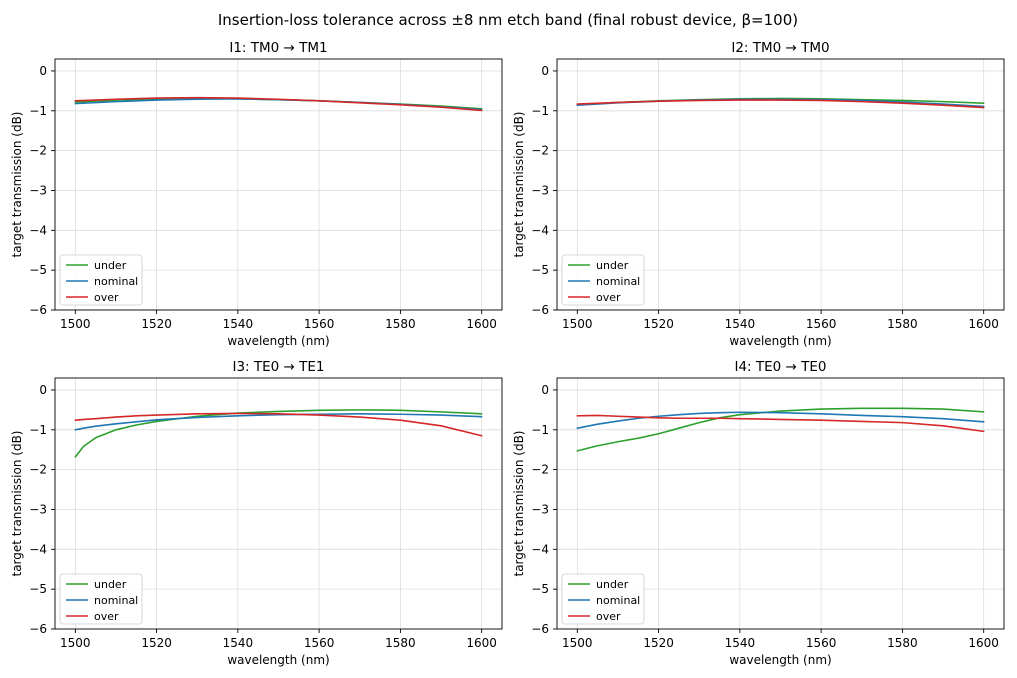 This screenshot has height=678, width=1017. What do you see at coordinates (116, 281) in the screenshot?
I see `panel-1-legend-label-nominal: nominal` at bounding box center [116, 281].